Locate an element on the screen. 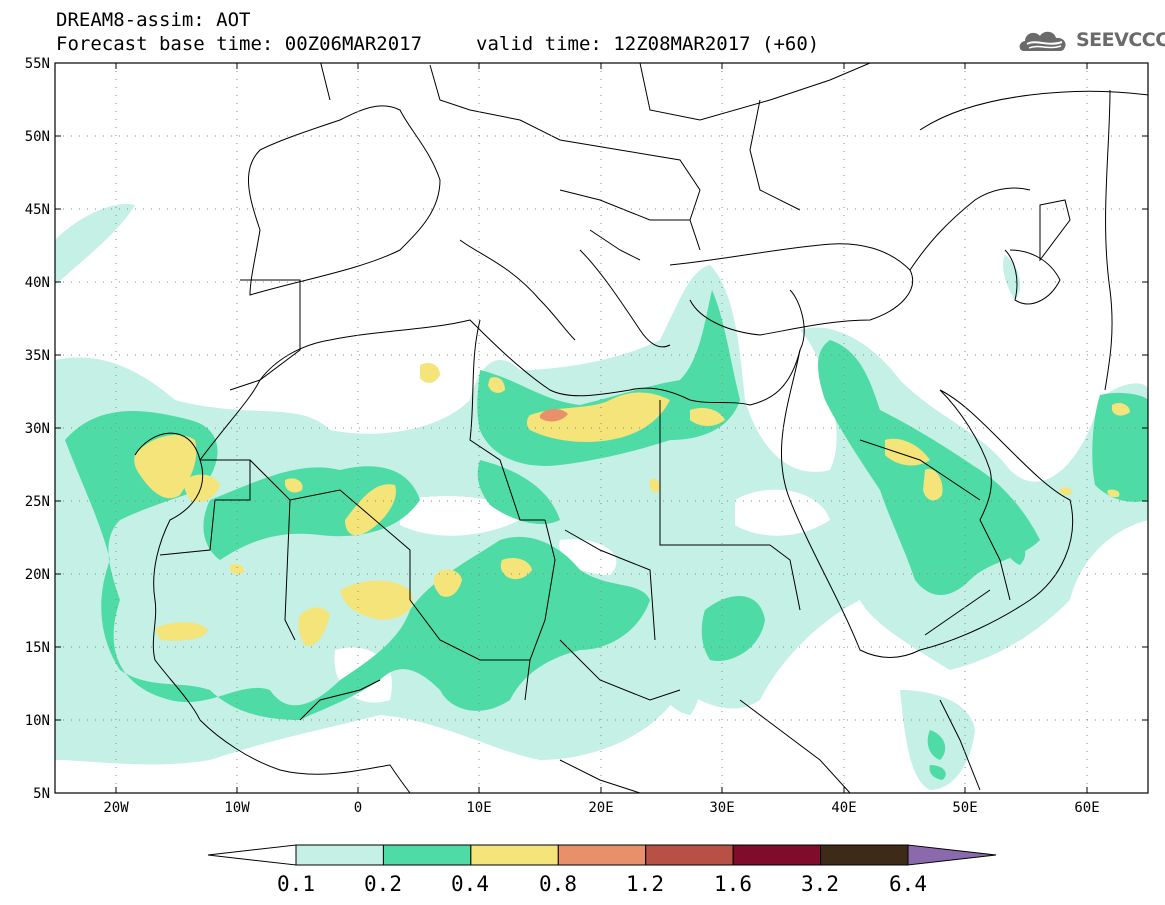 The image size is (1165, 905). colorbar-label-1-6: 1.6 is located at coordinates (733, 884).